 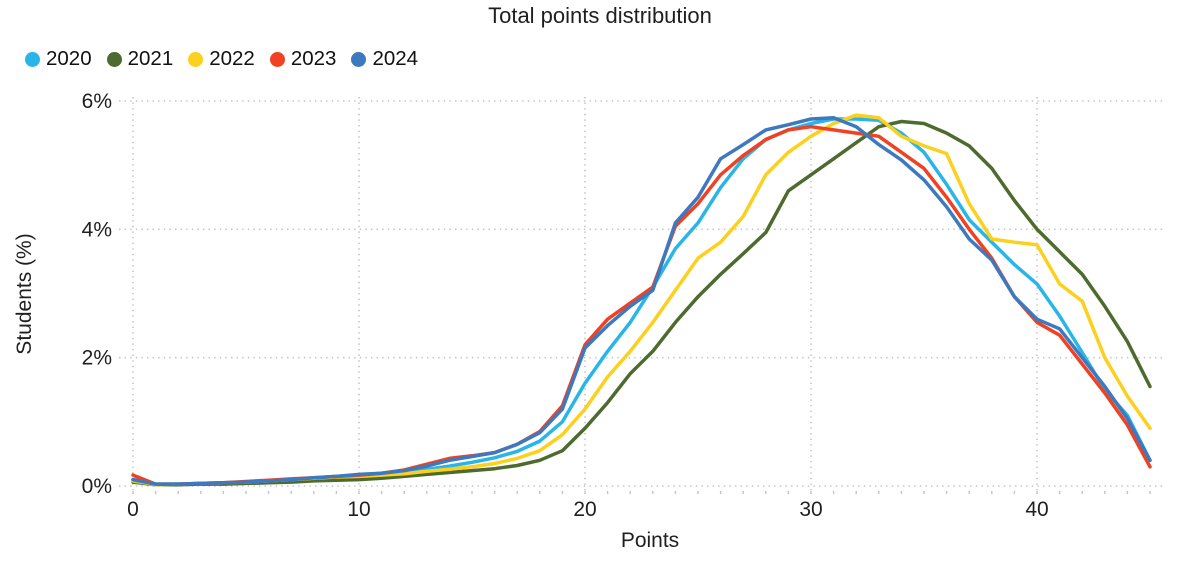 I want to click on x-axis-title: Points, so click(x=650, y=540).